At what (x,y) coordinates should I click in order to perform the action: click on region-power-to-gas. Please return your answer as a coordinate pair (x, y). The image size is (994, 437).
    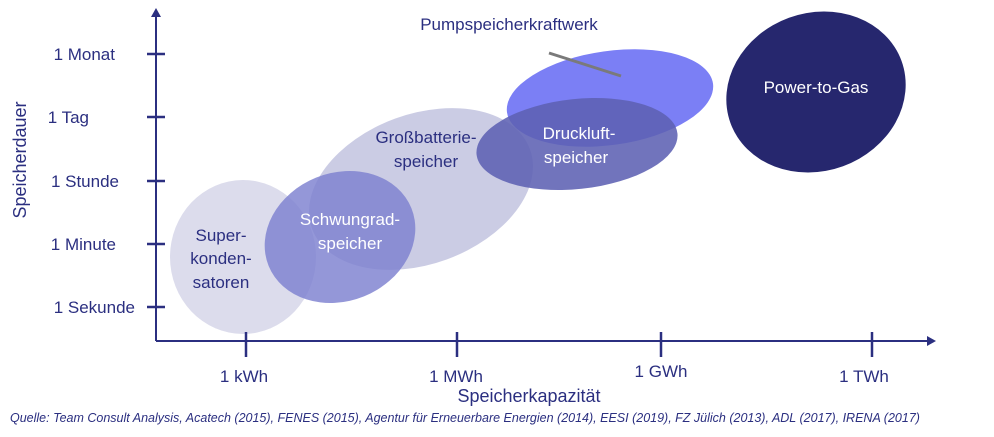
    Looking at the image, I should click on (816, 92).